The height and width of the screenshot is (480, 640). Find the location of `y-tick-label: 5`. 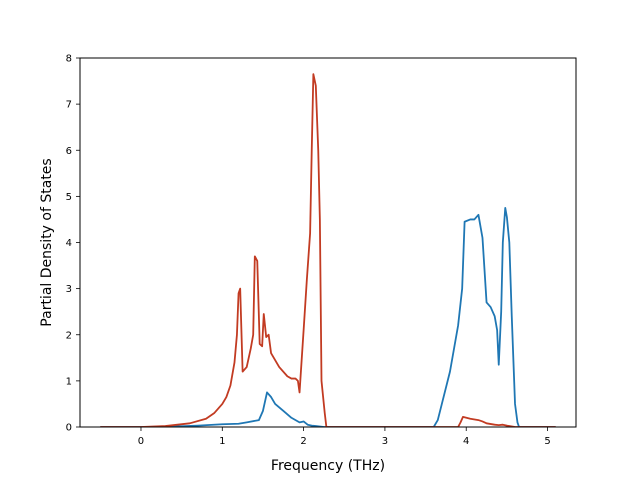

y-tick-label: 5 is located at coordinates (69, 197).